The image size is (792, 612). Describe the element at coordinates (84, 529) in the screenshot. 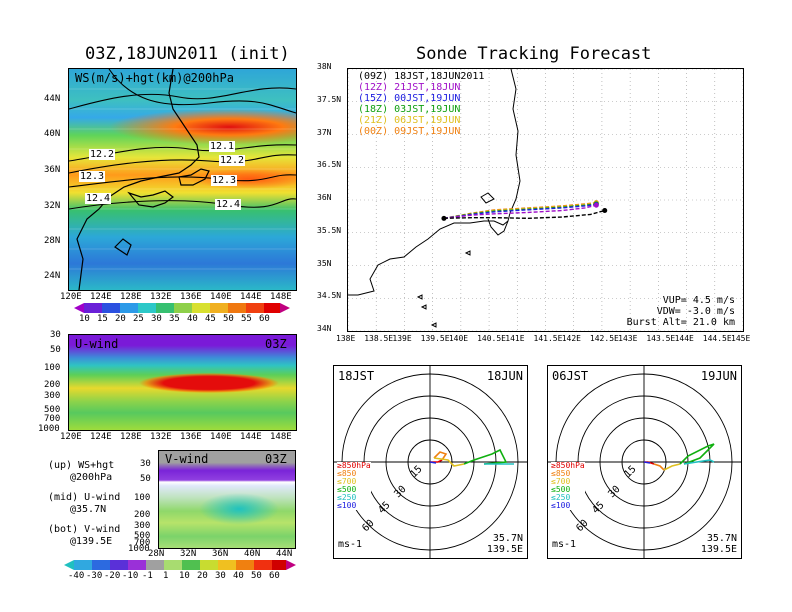

I see `note-line: (bot) V-wind` at that location.